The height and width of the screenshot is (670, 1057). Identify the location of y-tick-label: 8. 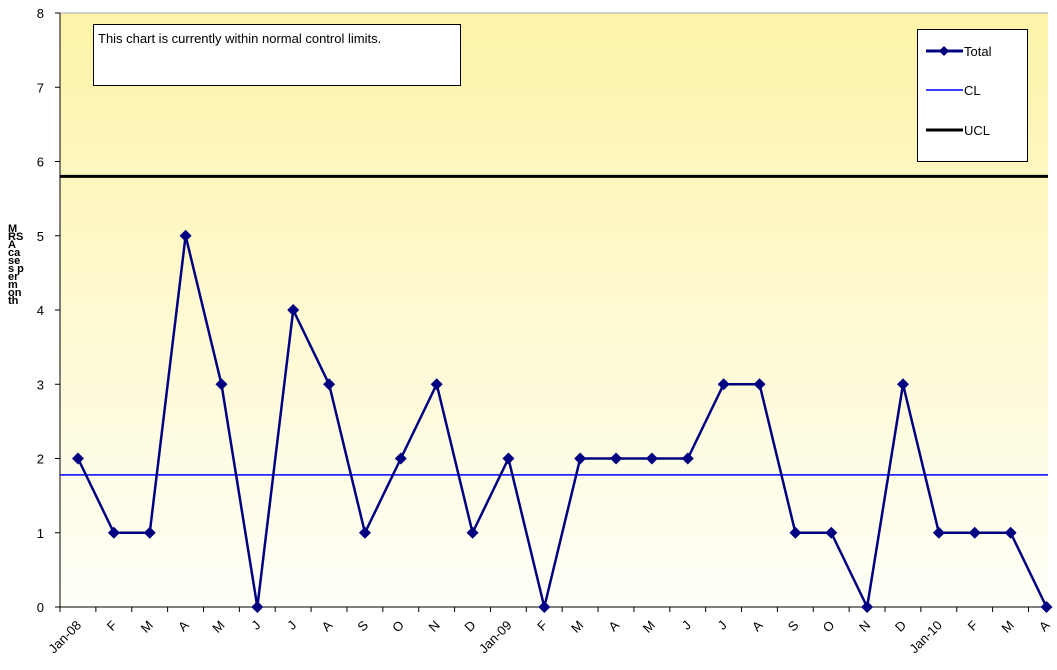
(40, 13).